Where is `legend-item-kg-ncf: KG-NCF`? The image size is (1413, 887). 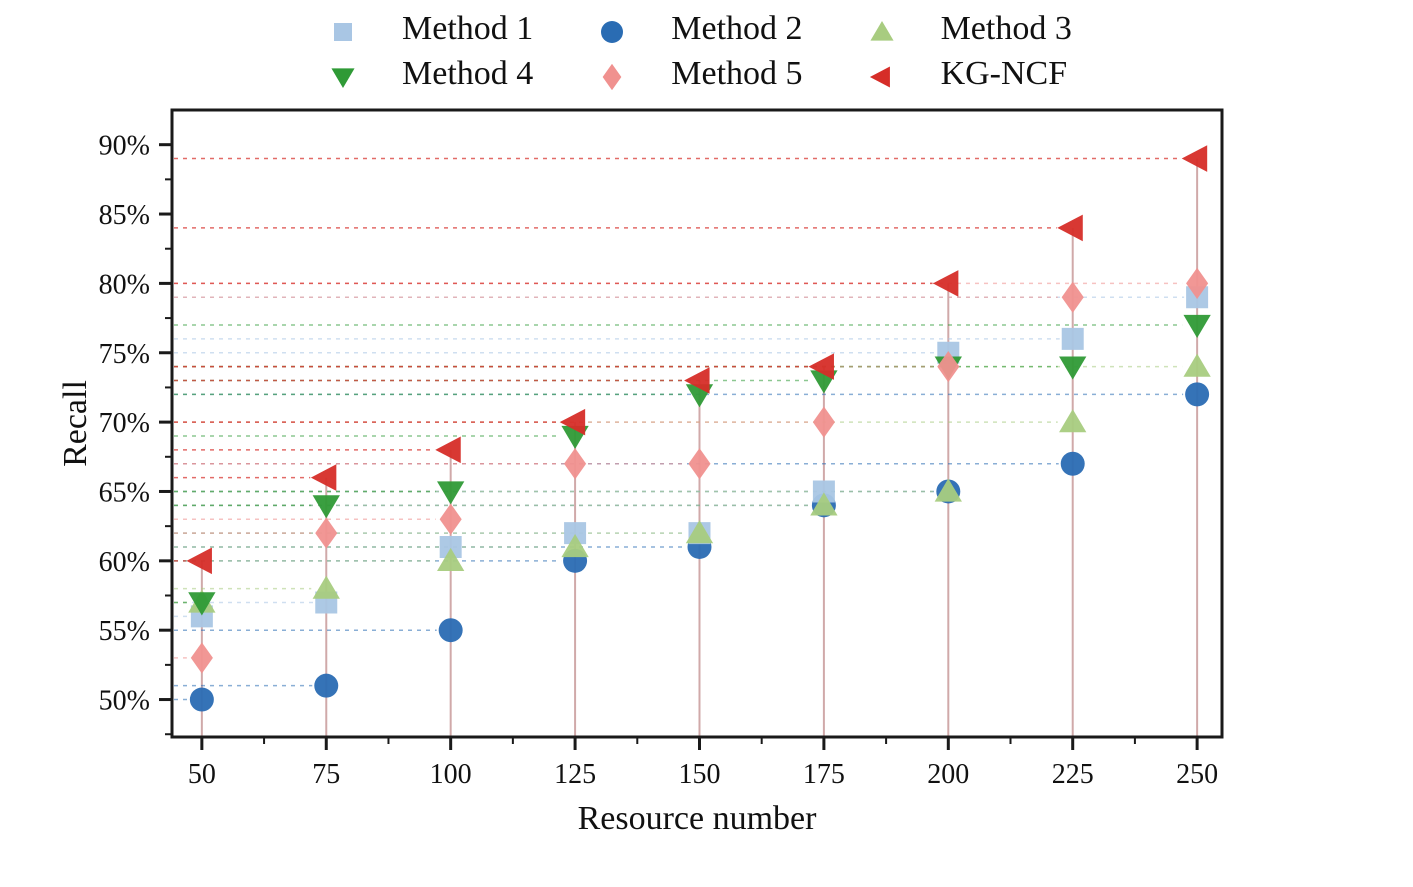 legend-item-kg-ncf: KG-NCF is located at coordinates (970, 73).